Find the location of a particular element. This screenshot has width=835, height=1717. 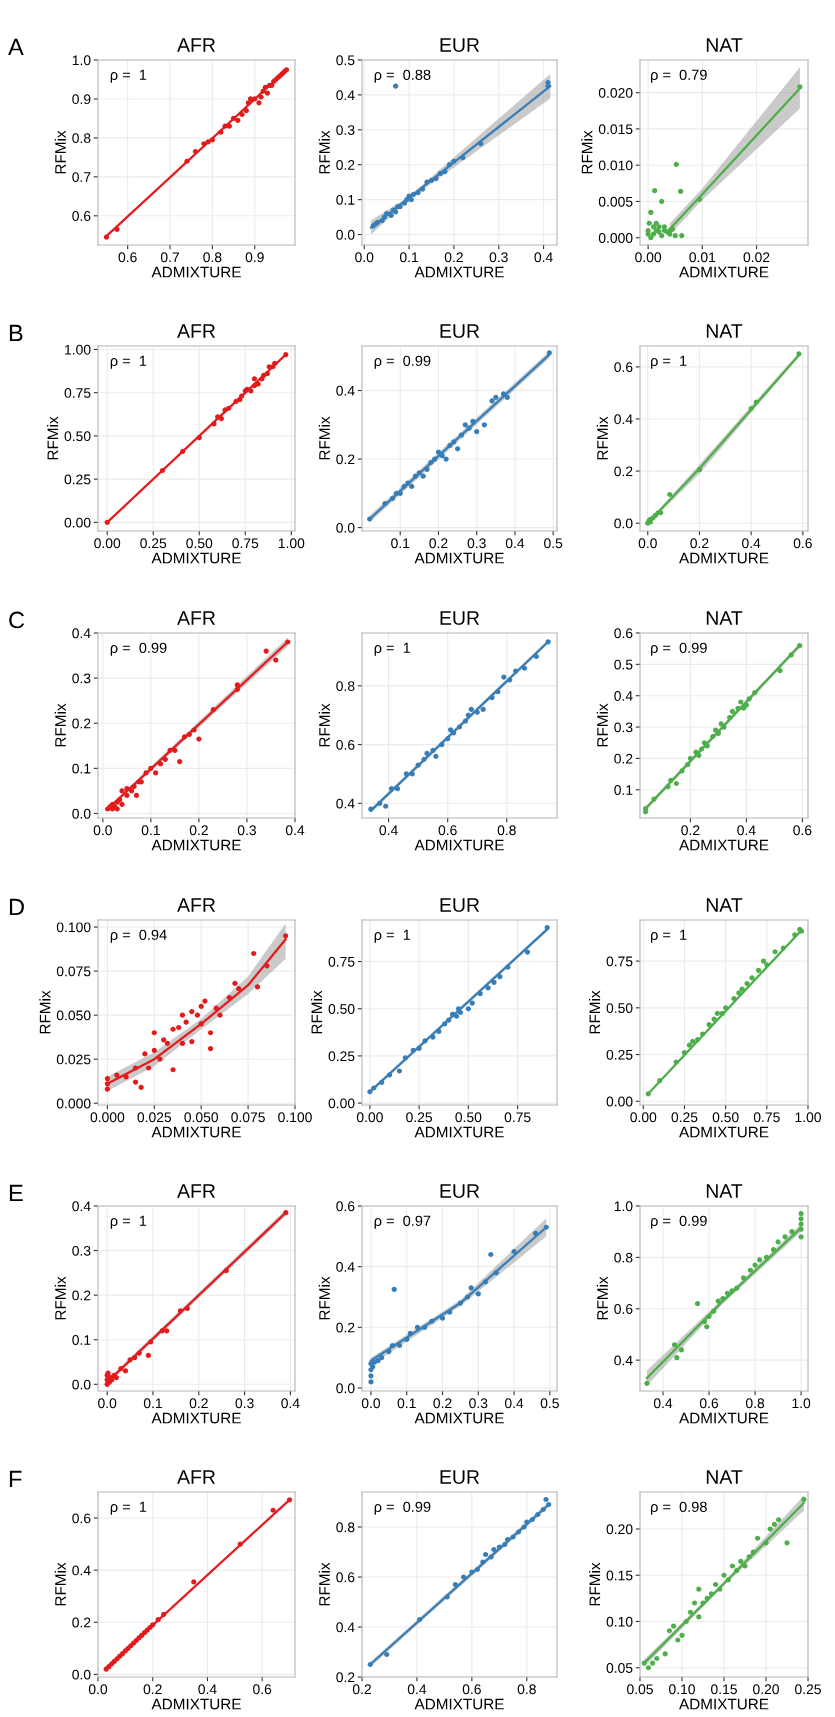

x-tick-label: 0.05 is located at coordinates (640, 1689).